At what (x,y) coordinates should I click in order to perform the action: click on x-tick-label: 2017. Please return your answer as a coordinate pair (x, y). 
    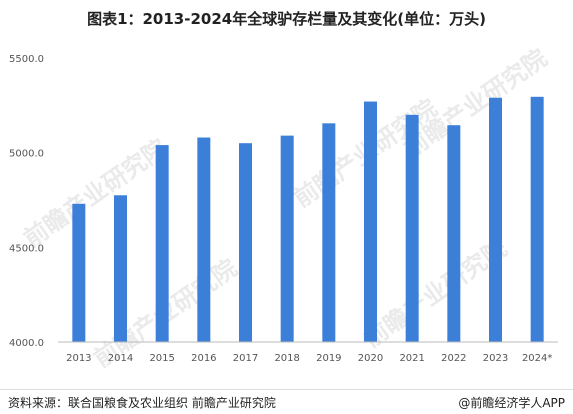
    Looking at the image, I should click on (245, 358).